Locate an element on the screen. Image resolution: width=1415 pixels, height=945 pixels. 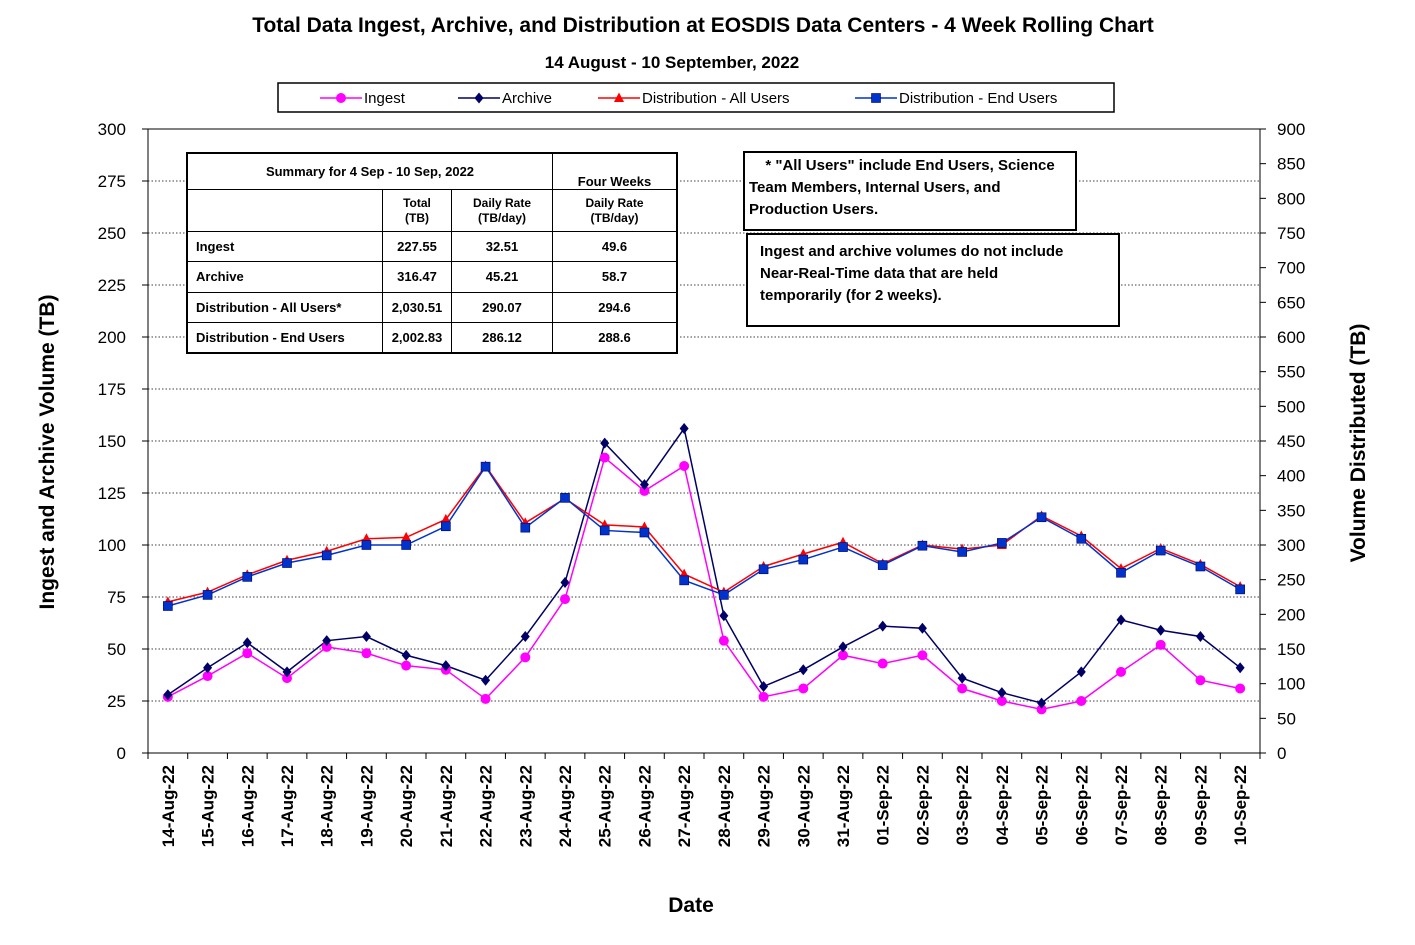
x-tick-label: 19-Aug-22 is located at coordinates (366, 806).